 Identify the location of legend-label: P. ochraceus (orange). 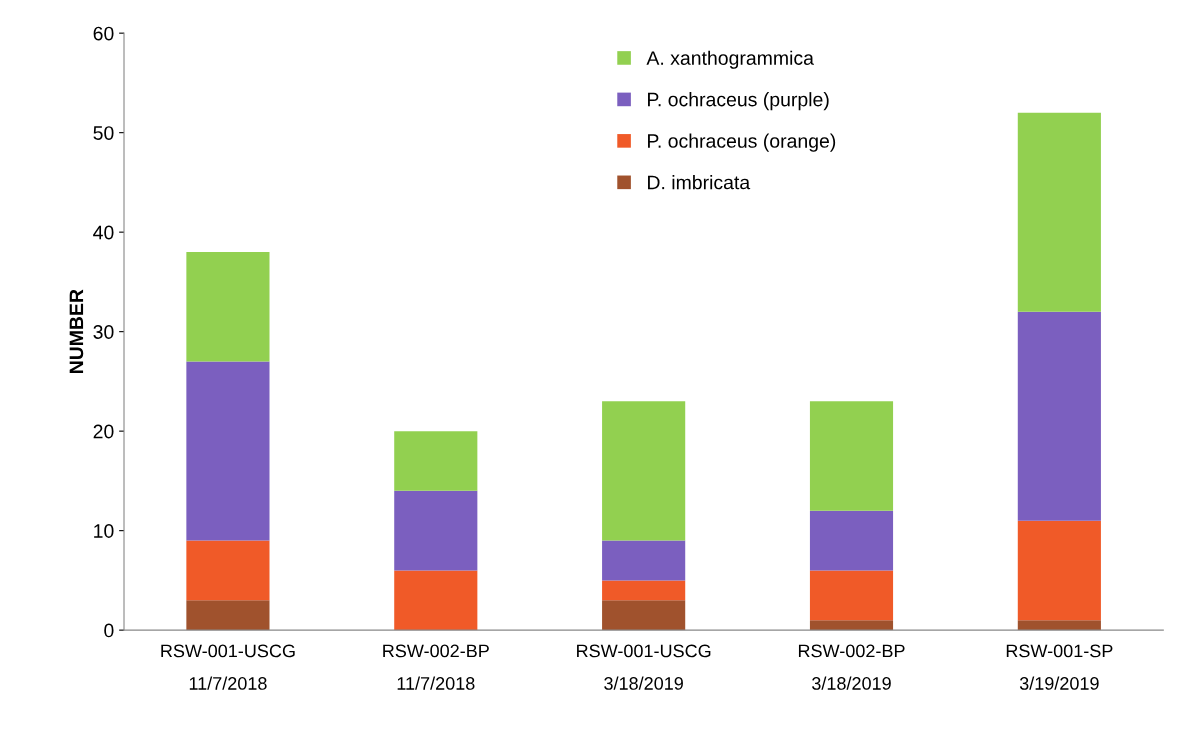
(742, 142).